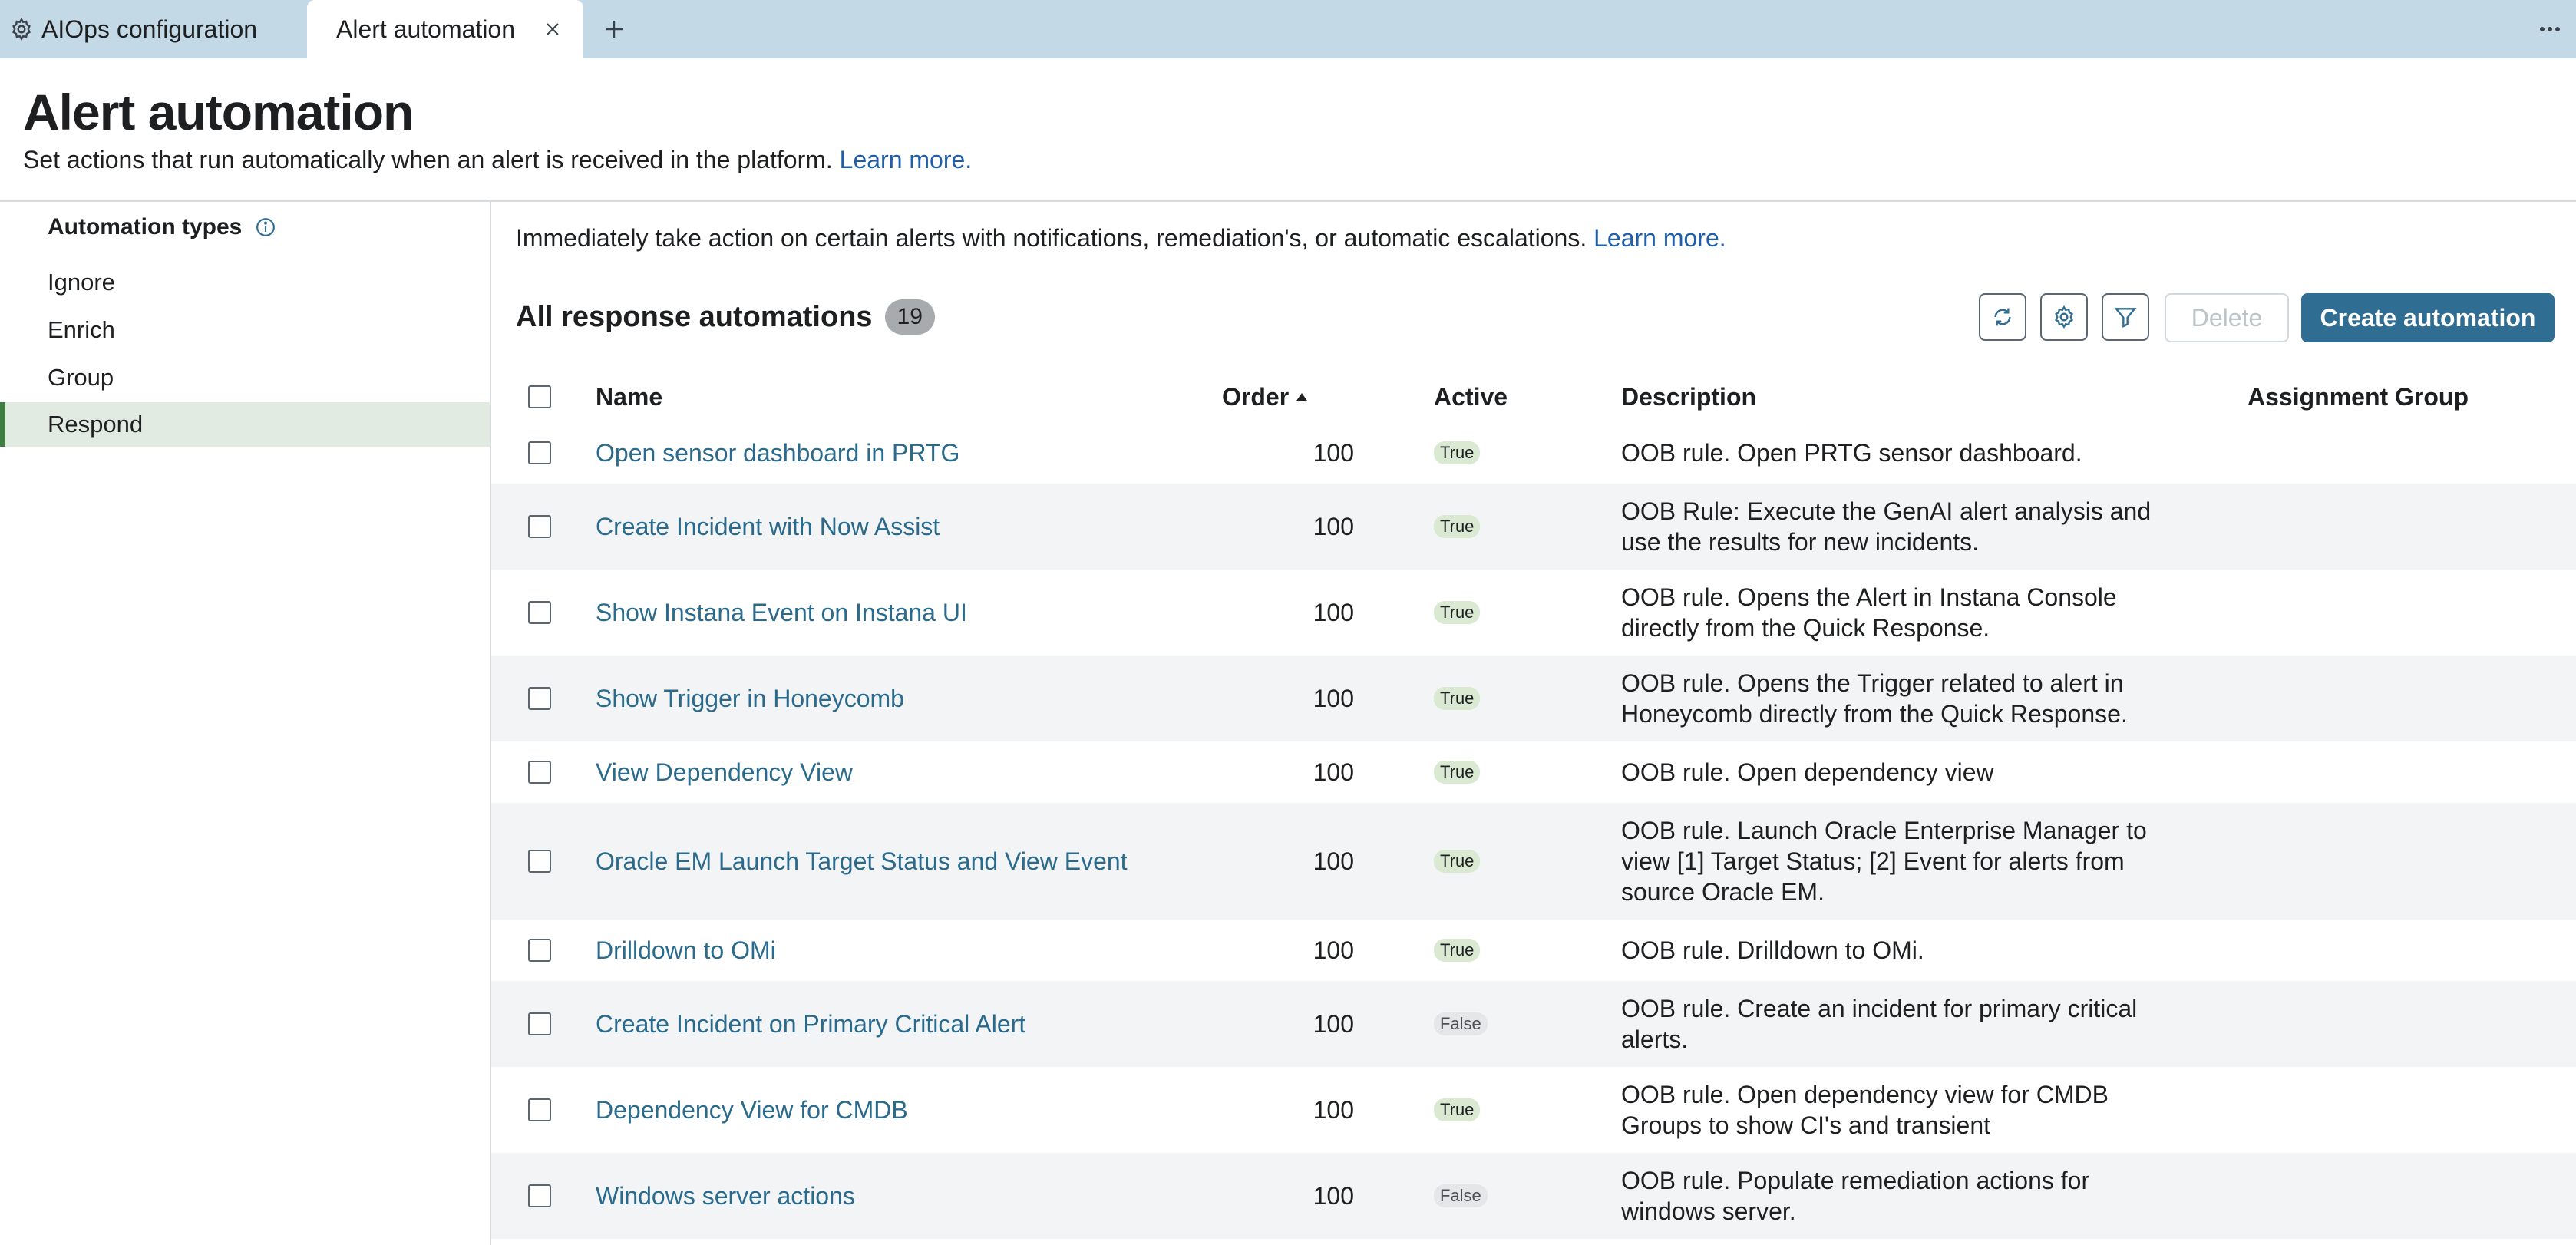 This screenshot has height=1245, width=2576. Describe the element at coordinates (750, 698) in the screenshot. I see `automation-name-link: Show Trigger in Honeycomb` at that location.